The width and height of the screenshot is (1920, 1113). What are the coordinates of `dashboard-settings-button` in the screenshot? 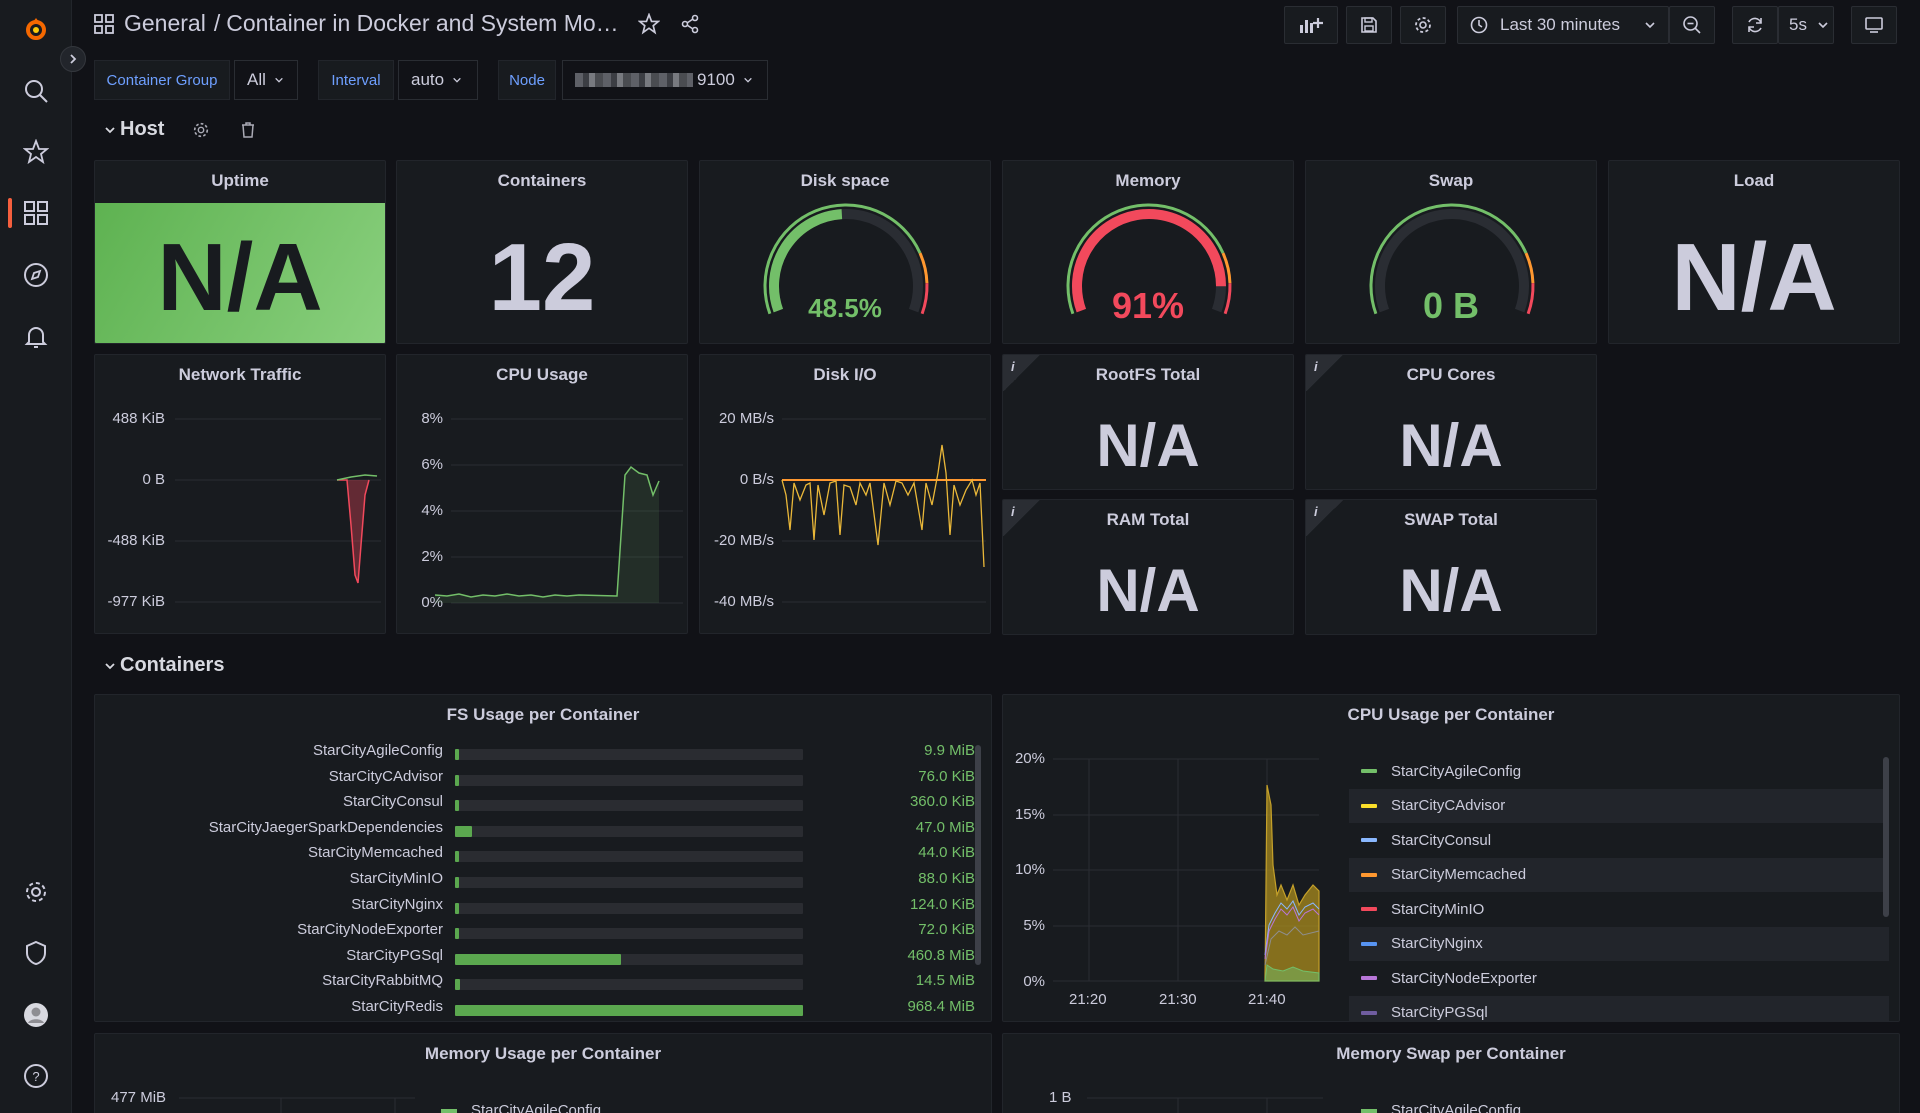 It's located at (1423, 25).